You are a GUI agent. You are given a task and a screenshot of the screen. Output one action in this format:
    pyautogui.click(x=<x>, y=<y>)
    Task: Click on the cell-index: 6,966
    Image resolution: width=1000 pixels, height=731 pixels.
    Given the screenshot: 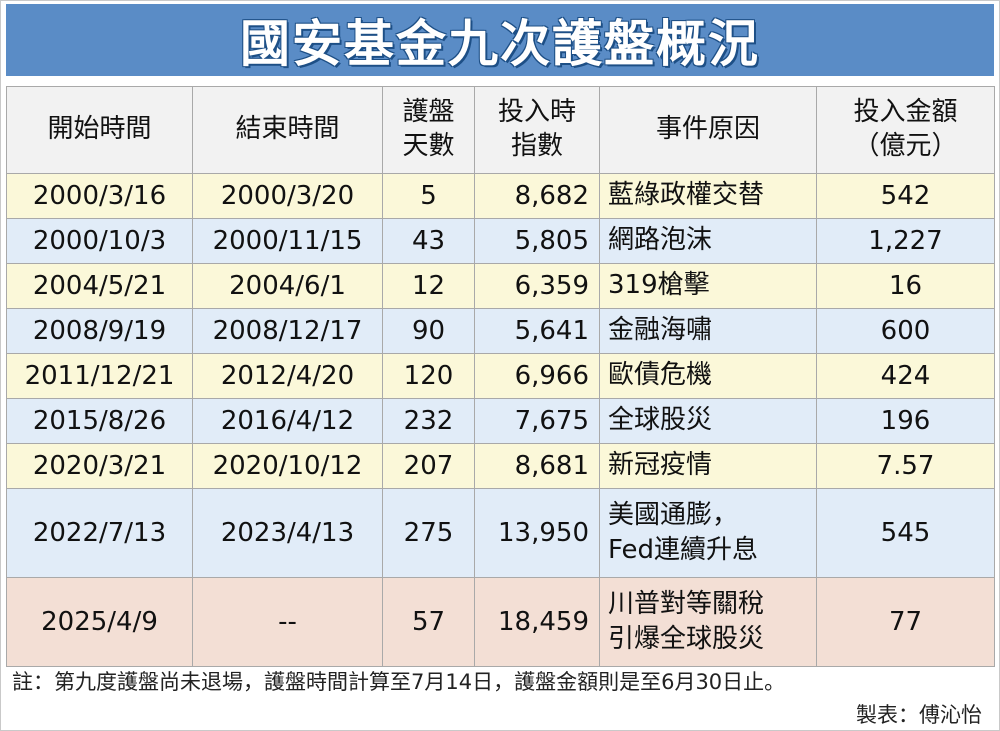 What is the action you would take?
    pyautogui.click(x=537, y=376)
    